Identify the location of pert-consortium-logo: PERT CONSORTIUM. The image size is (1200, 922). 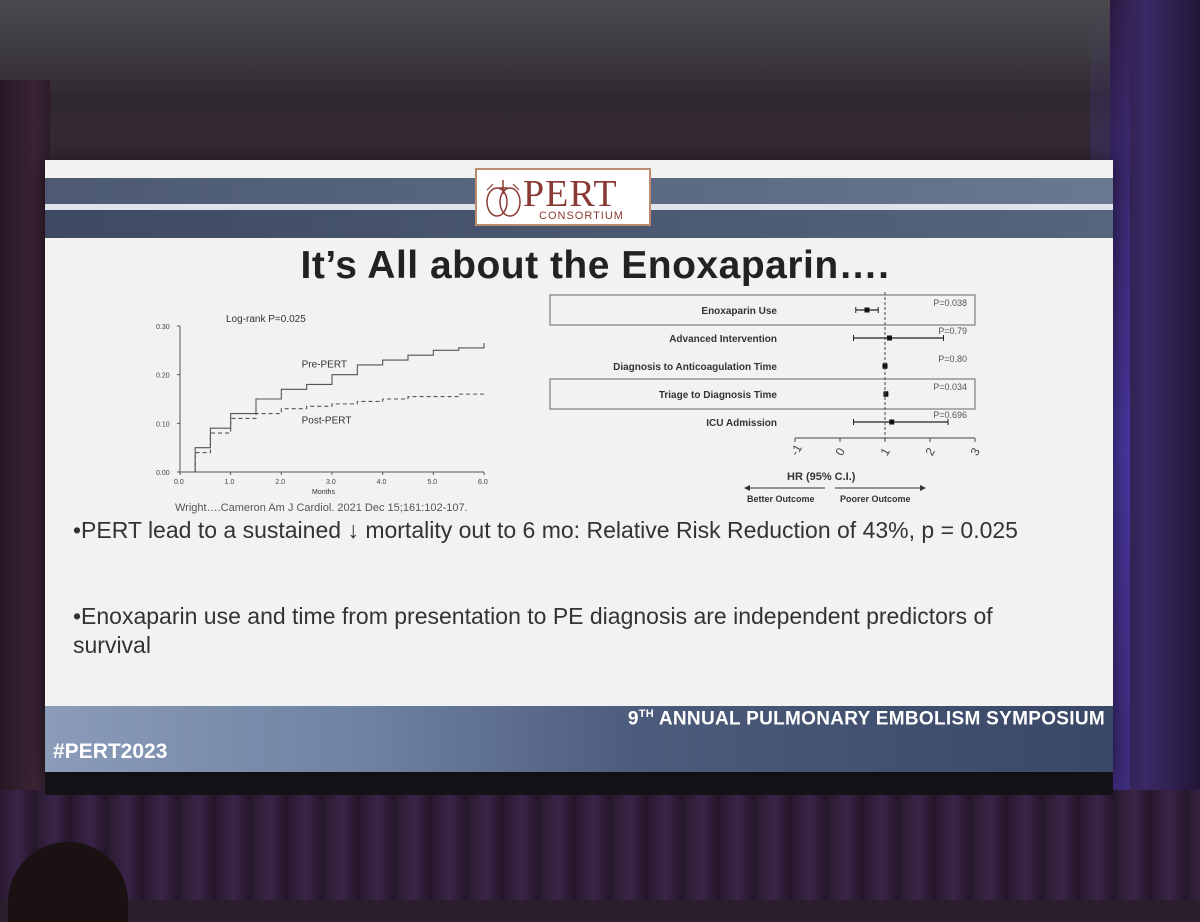
(563, 197).